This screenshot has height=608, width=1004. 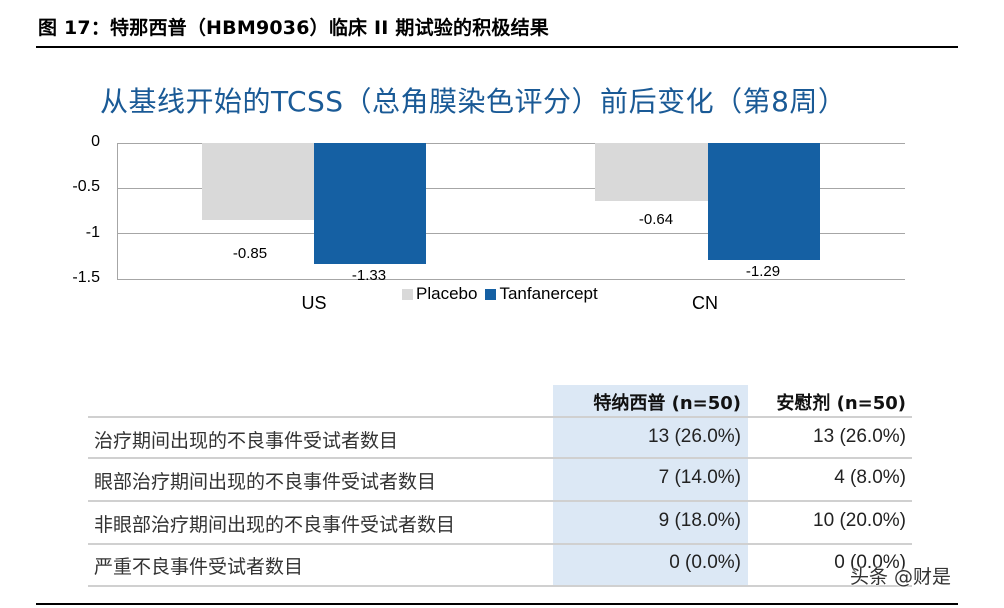 I want to click on table-header: 特纳西普 (n=50) 安慰剂 (n=50), so click(x=500, y=401).